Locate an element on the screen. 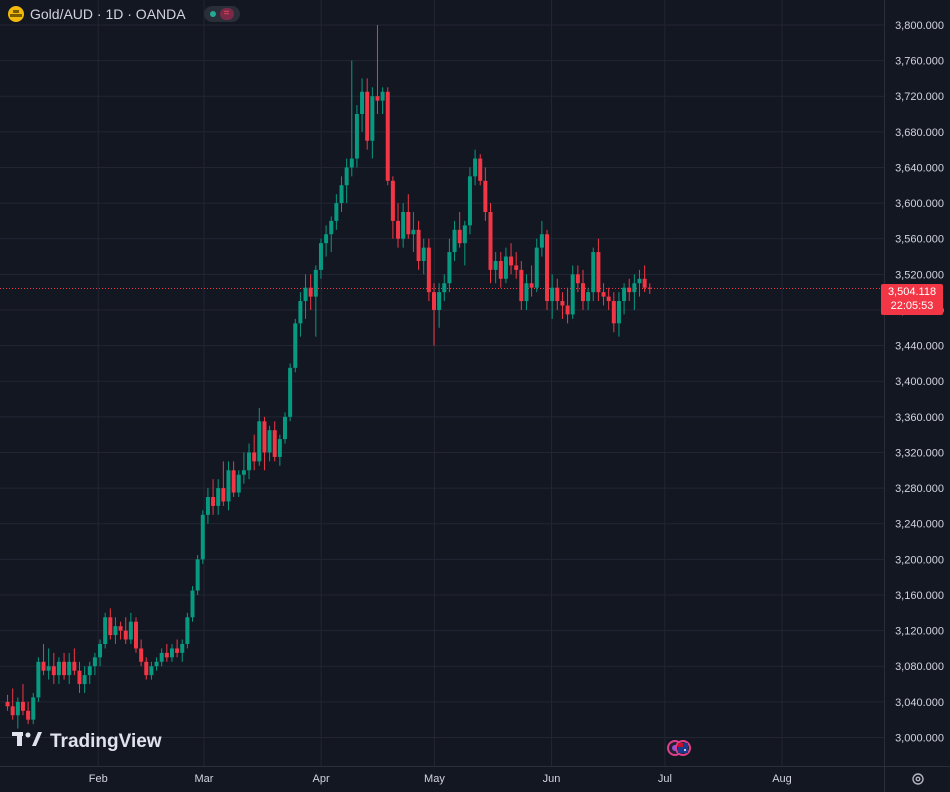  event-markers is located at coordinates (679, 748).